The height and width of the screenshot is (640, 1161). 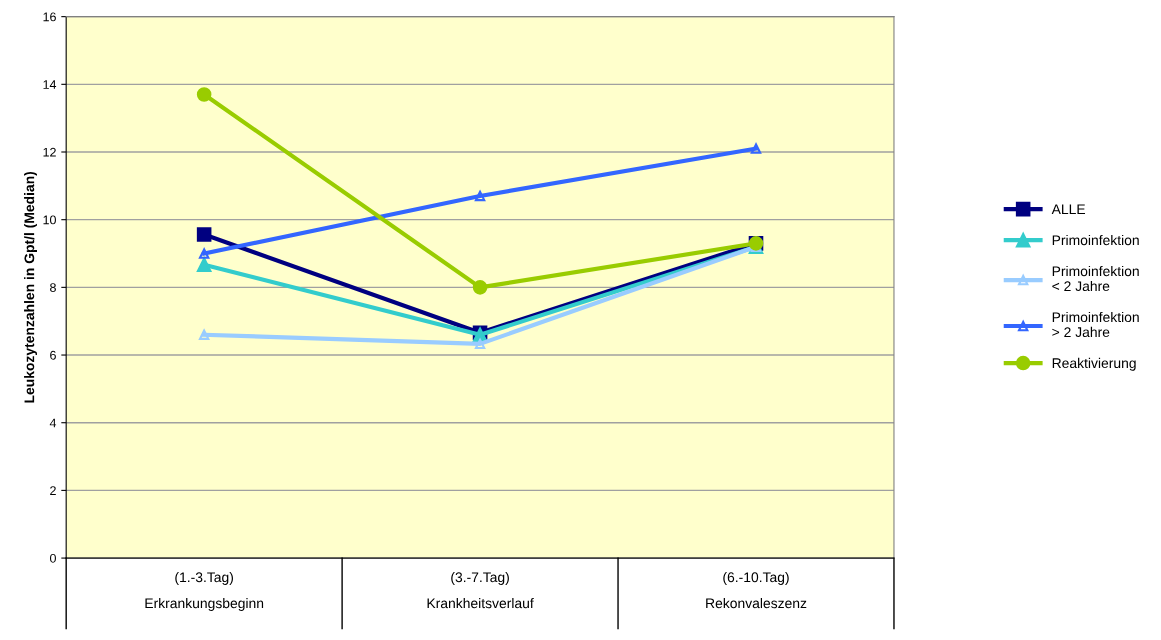 I want to click on legend-label: Primoinfektion, so click(x=1095, y=240).